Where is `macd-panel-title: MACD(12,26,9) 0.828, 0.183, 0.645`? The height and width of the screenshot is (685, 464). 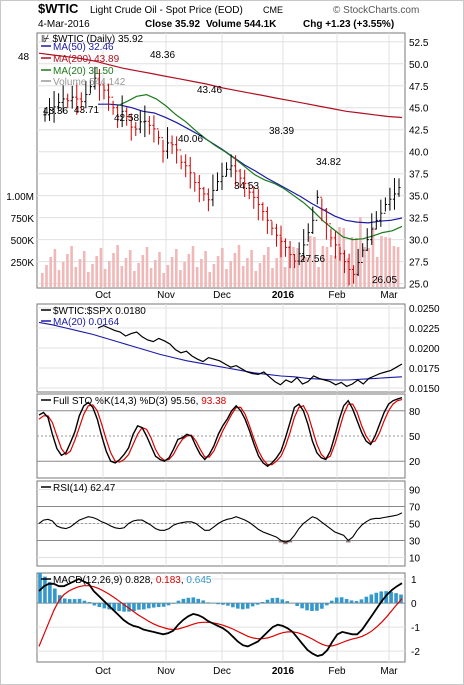 macd-panel-title: MACD(12,26,9) 0.828, 0.183, 0.645 is located at coordinates (132, 580).